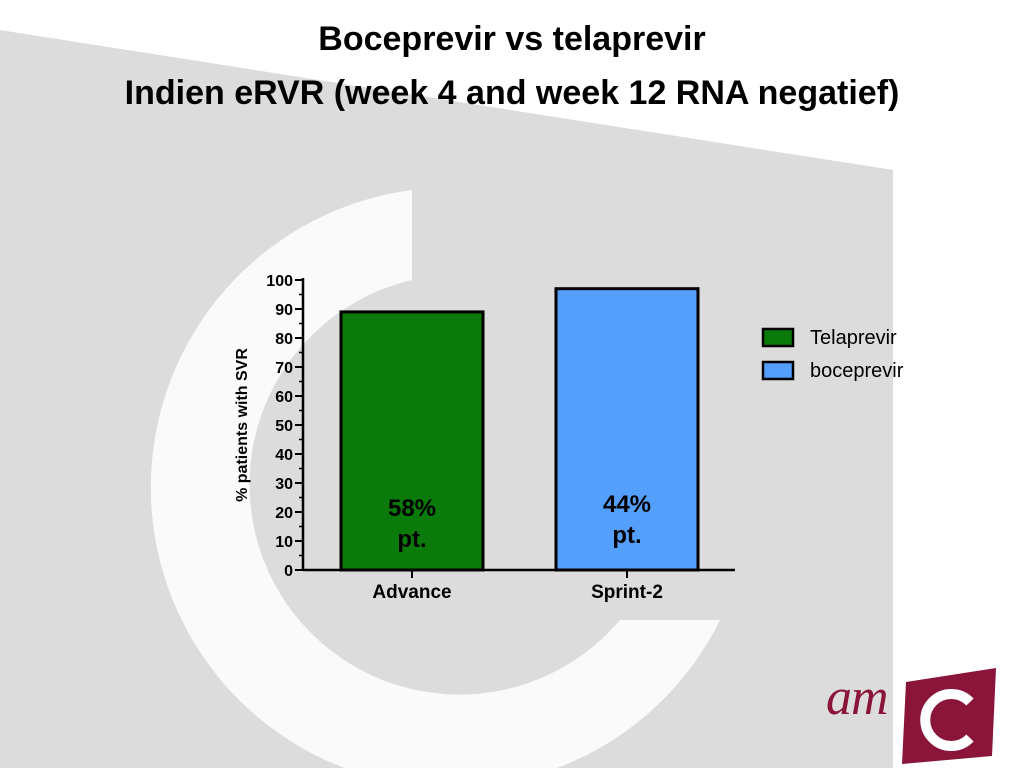  Describe the element at coordinates (284, 484) in the screenshot. I see `y-tick-label: 30` at that location.